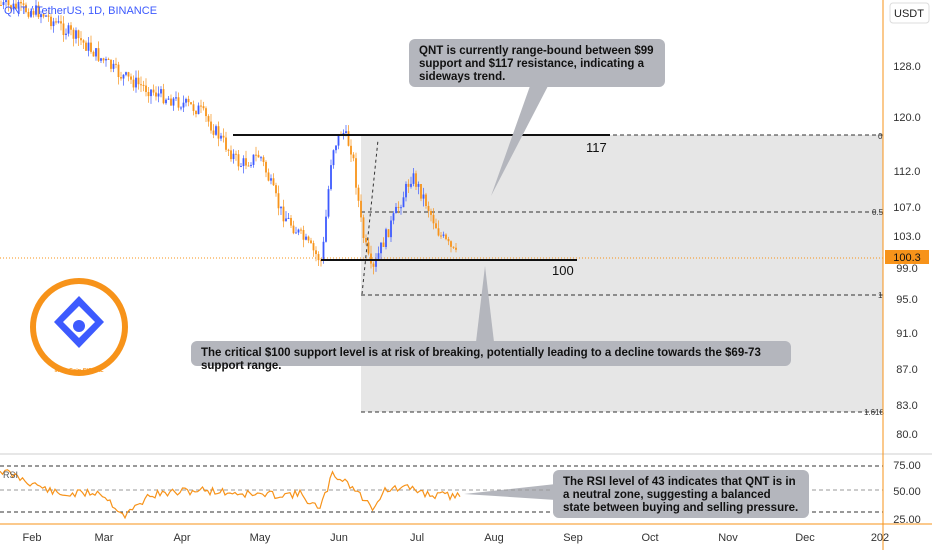 The image size is (932, 555). I want to click on time-label: Oct, so click(649, 538).